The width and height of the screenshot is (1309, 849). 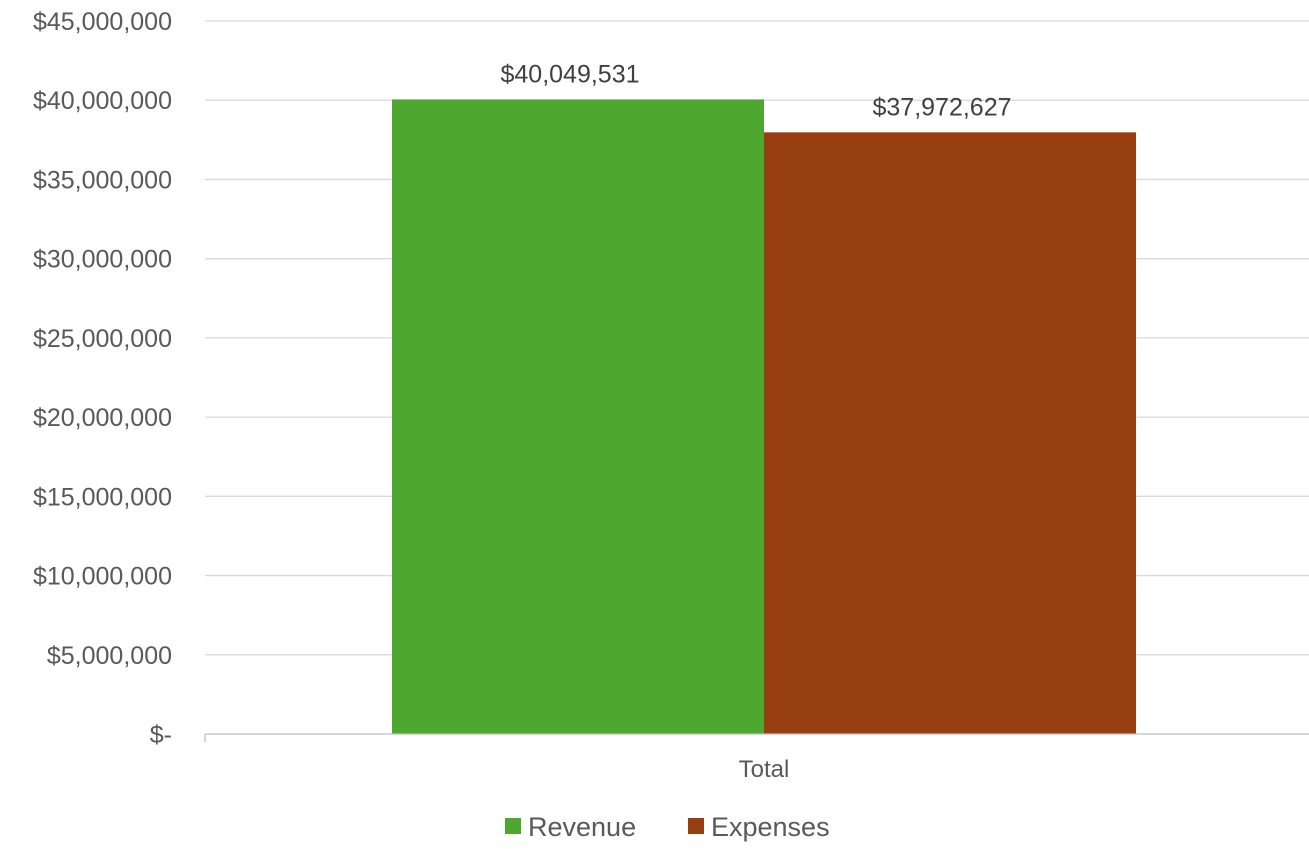 What do you see at coordinates (102, 260) in the screenshot?
I see `y-tick-label: $30,000,000` at bounding box center [102, 260].